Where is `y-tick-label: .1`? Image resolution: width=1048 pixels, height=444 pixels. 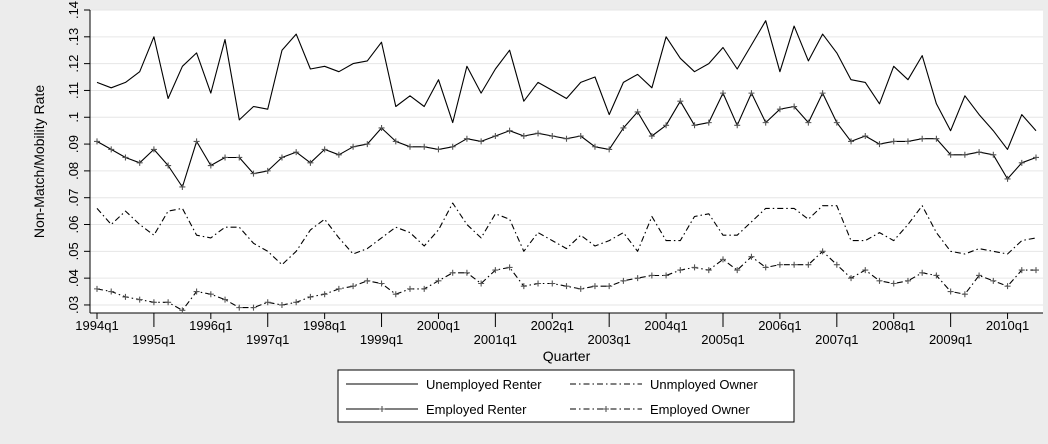 y-tick-label: .1 is located at coordinates (73, 117).